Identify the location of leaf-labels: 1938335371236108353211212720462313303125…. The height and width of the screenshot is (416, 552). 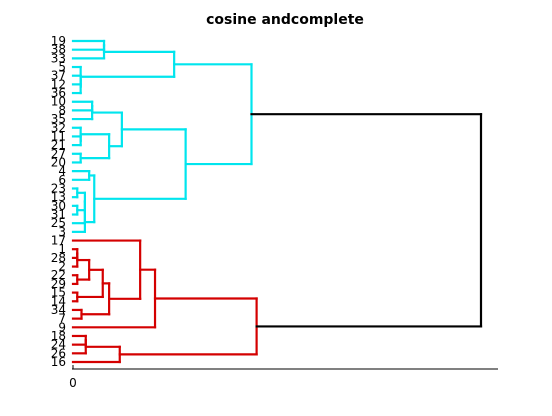
(58, 201).